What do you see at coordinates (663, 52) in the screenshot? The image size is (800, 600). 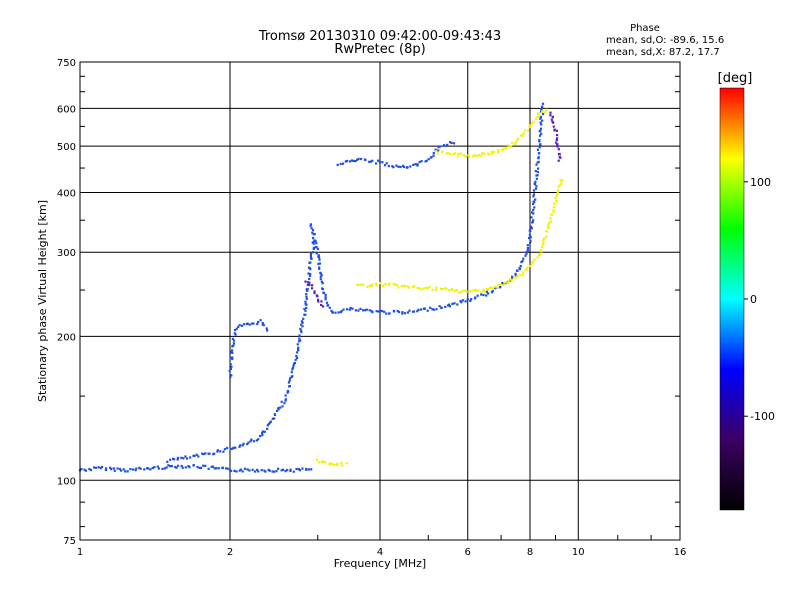 I see `stats-x-line: mean, sd,X: 87.2, 17.7` at bounding box center [663, 52].